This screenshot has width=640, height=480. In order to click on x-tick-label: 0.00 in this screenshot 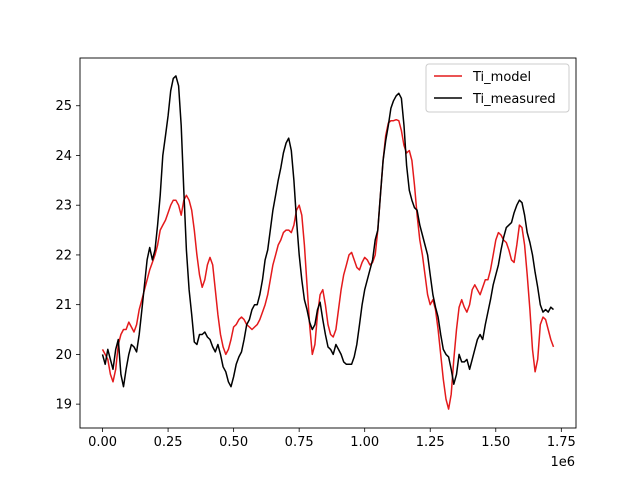, I will do `click(102, 442)`.